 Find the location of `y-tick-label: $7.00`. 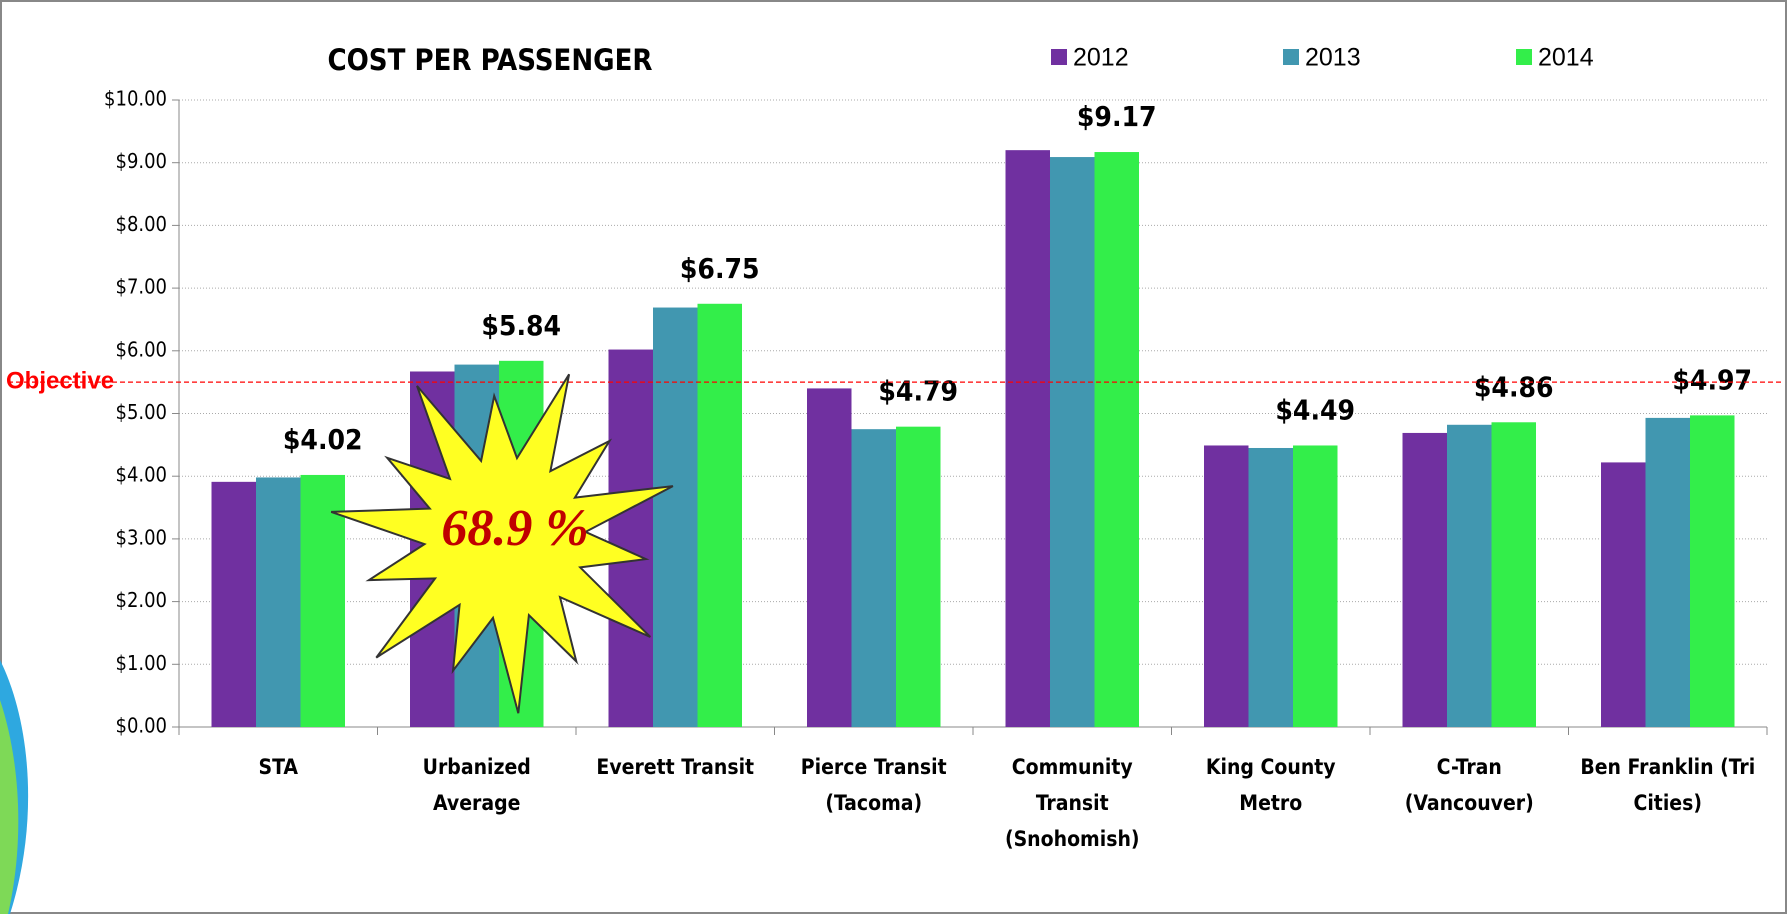

y-tick-label: $7.00 is located at coordinates (142, 287).